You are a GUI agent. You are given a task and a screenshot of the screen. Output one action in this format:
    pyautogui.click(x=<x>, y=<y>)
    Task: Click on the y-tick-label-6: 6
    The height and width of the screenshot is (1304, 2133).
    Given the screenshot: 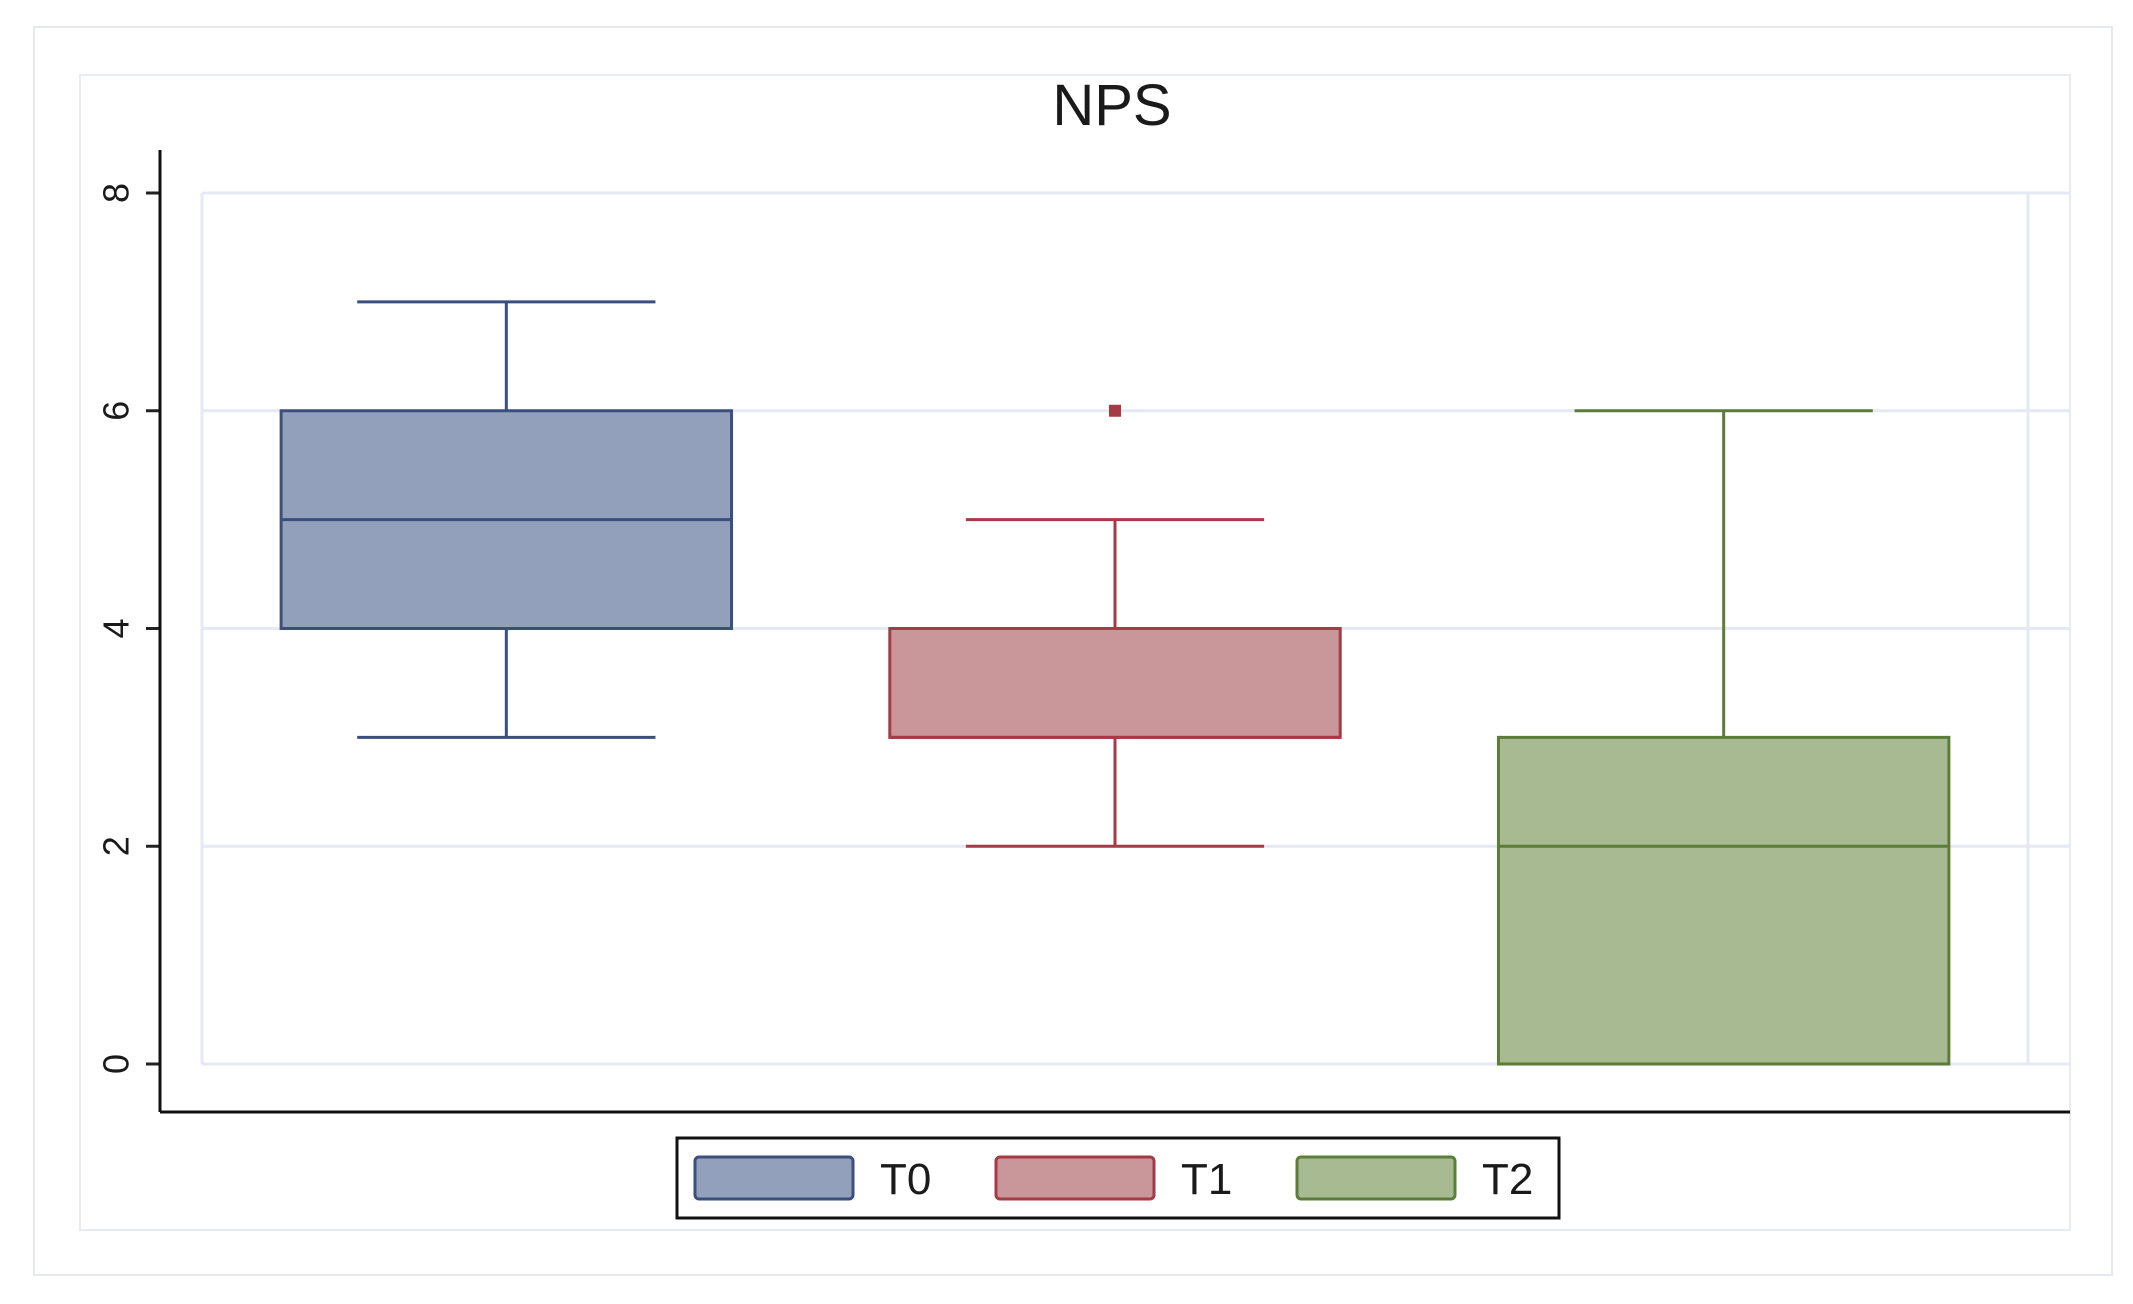 What is the action you would take?
    pyautogui.click(x=116, y=411)
    